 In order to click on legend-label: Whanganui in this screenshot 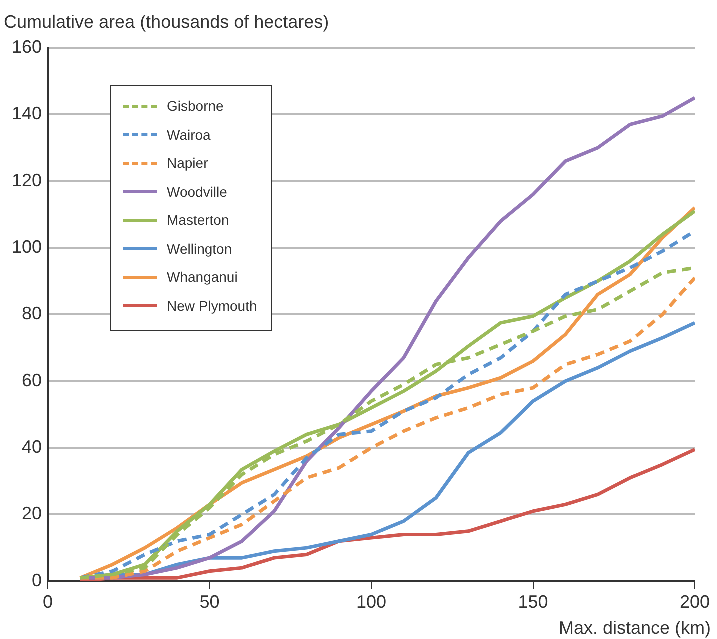, I will do `click(202, 277)`.